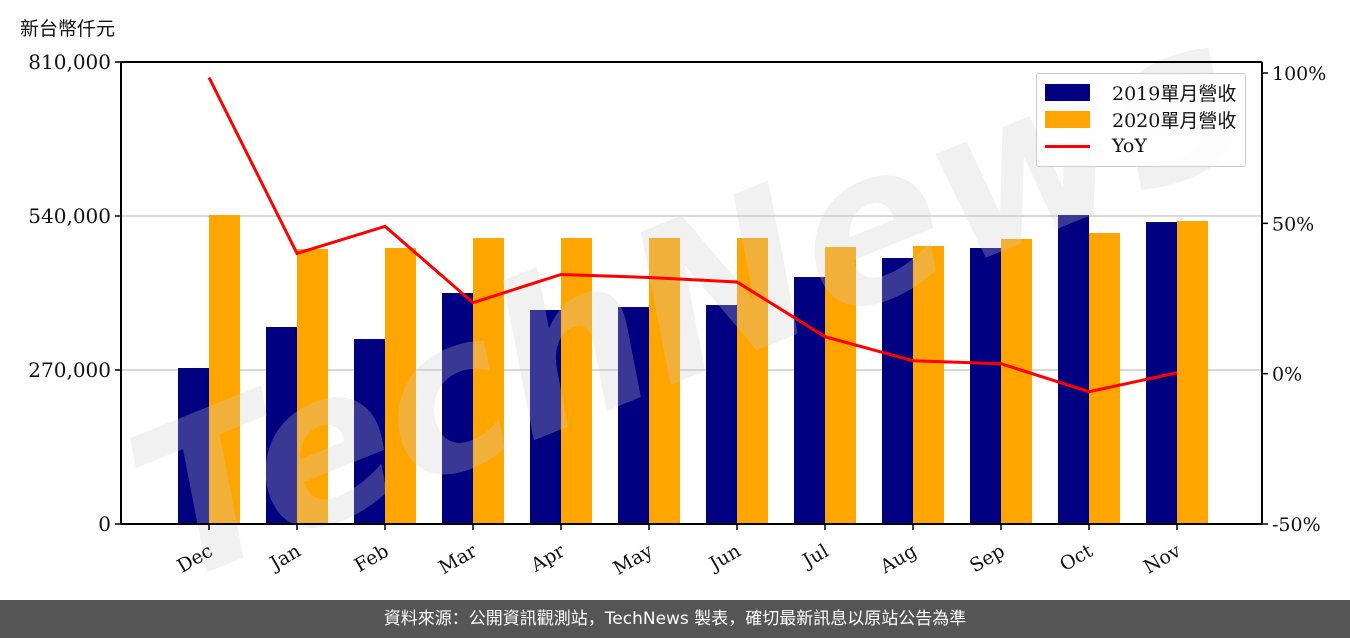  I want to click on y2-tick-label: 0%, so click(1287, 375).